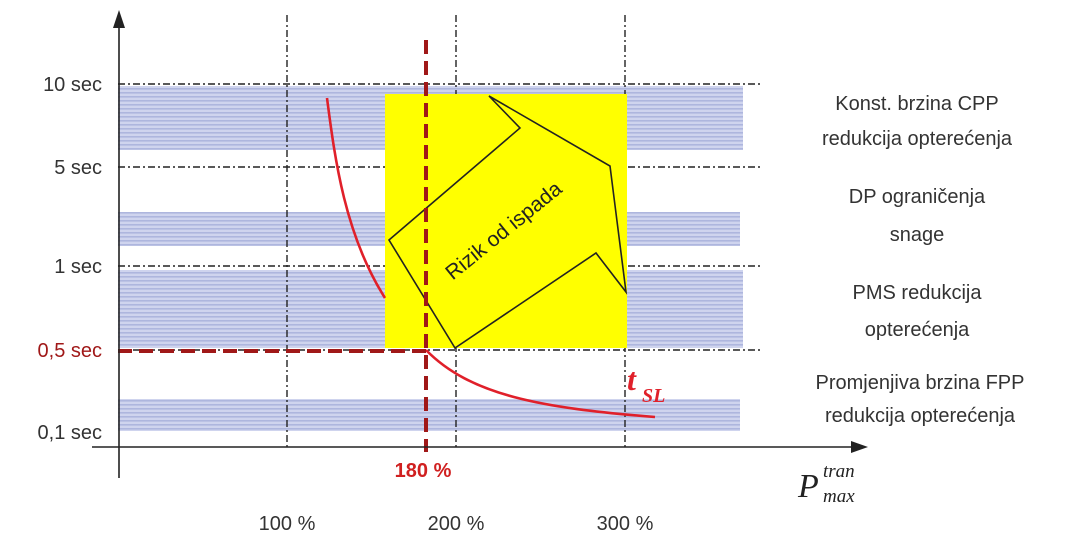  Describe the element at coordinates (653, 396) in the screenshot. I see `tsl-label-sub: SL` at that location.